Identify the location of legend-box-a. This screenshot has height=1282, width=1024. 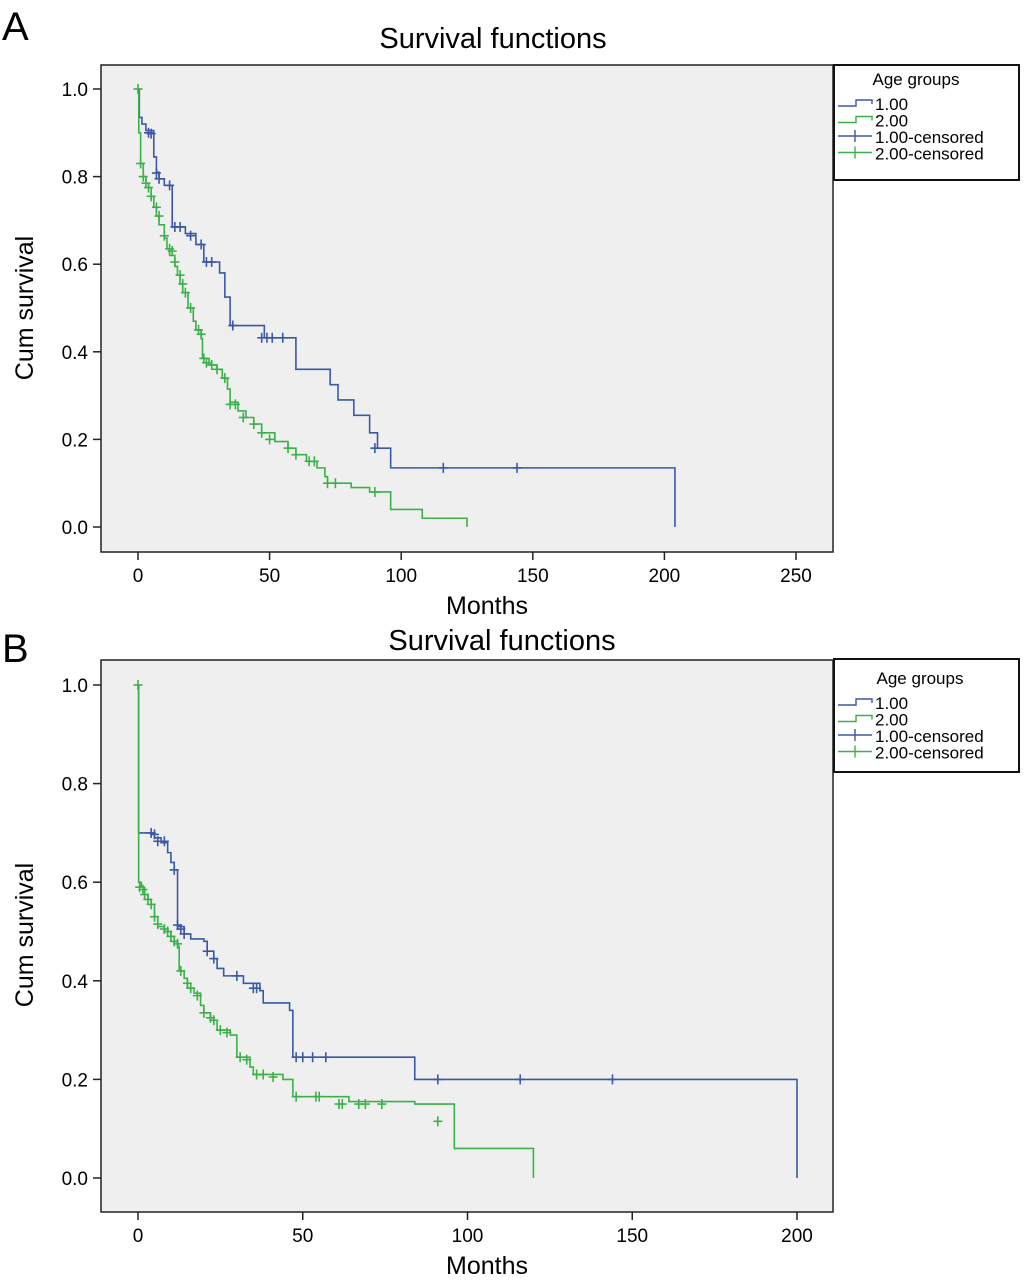
(926, 122).